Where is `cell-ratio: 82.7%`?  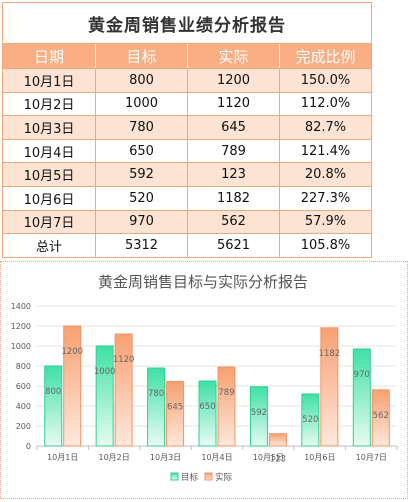
cell-ratio: 82.7% is located at coordinates (325, 127).